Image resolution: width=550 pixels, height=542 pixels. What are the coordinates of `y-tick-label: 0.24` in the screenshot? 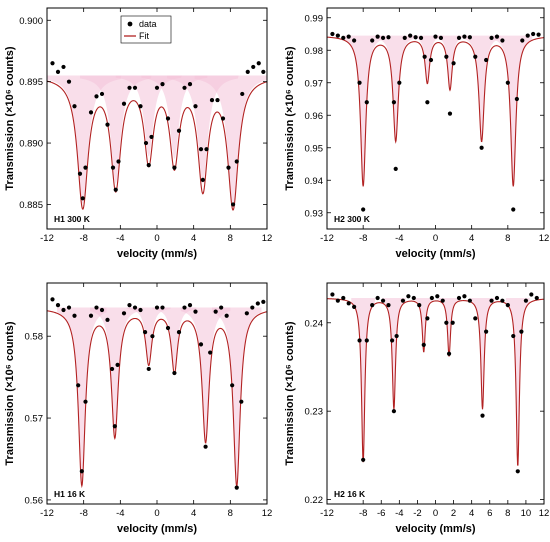 It's located at (314, 323).